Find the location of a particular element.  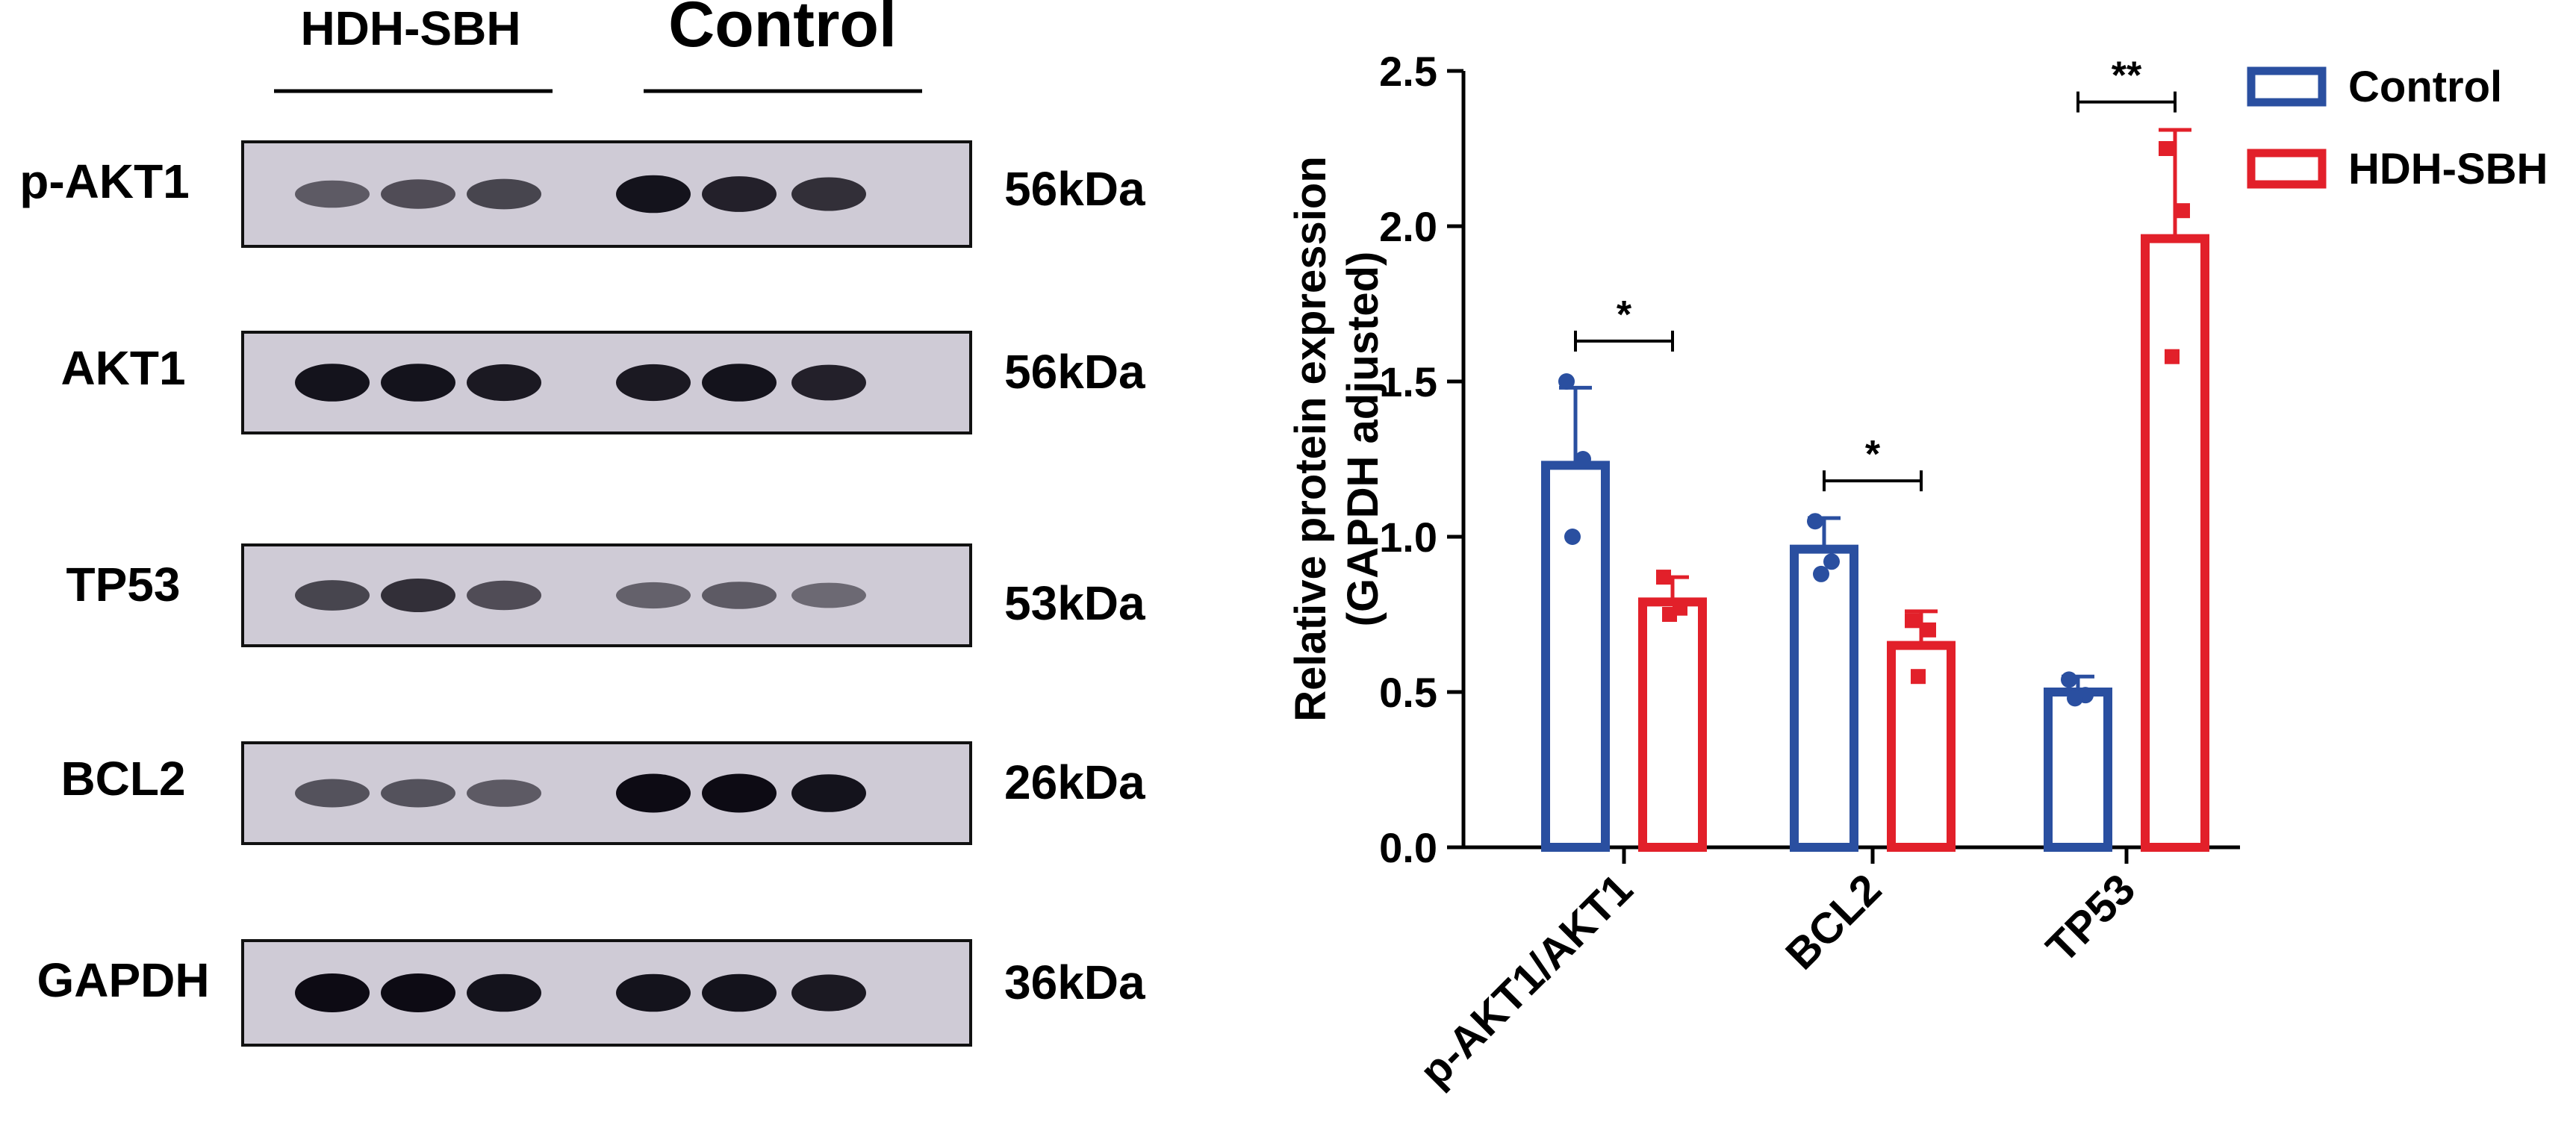

y-axis-title-line-1: Relative protein expression is located at coordinates (1311, 439).